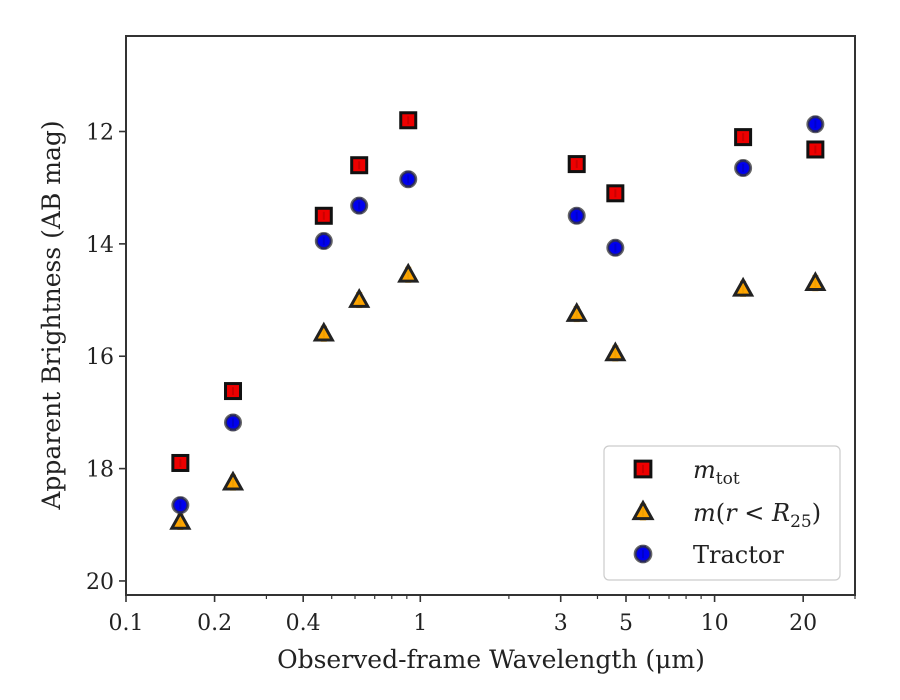 The image size is (900, 700). I want to click on x-tick-label: 5, so click(626, 623).